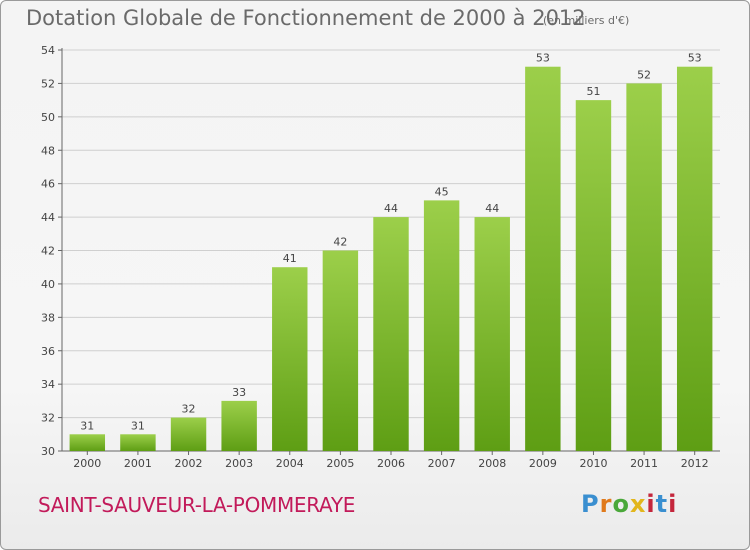 The image size is (750, 550). What do you see at coordinates (593, 275) in the screenshot?
I see `bar-2010` at bounding box center [593, 275].